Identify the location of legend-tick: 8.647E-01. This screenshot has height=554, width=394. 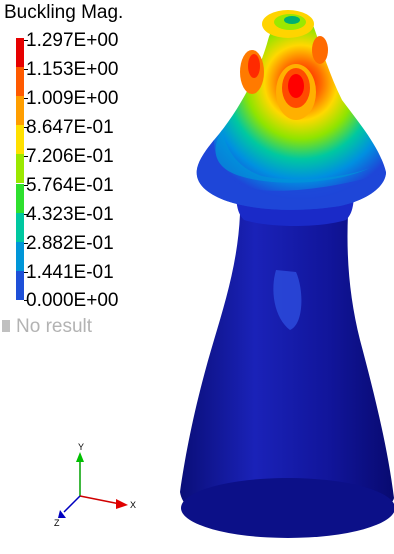
(70, 127).